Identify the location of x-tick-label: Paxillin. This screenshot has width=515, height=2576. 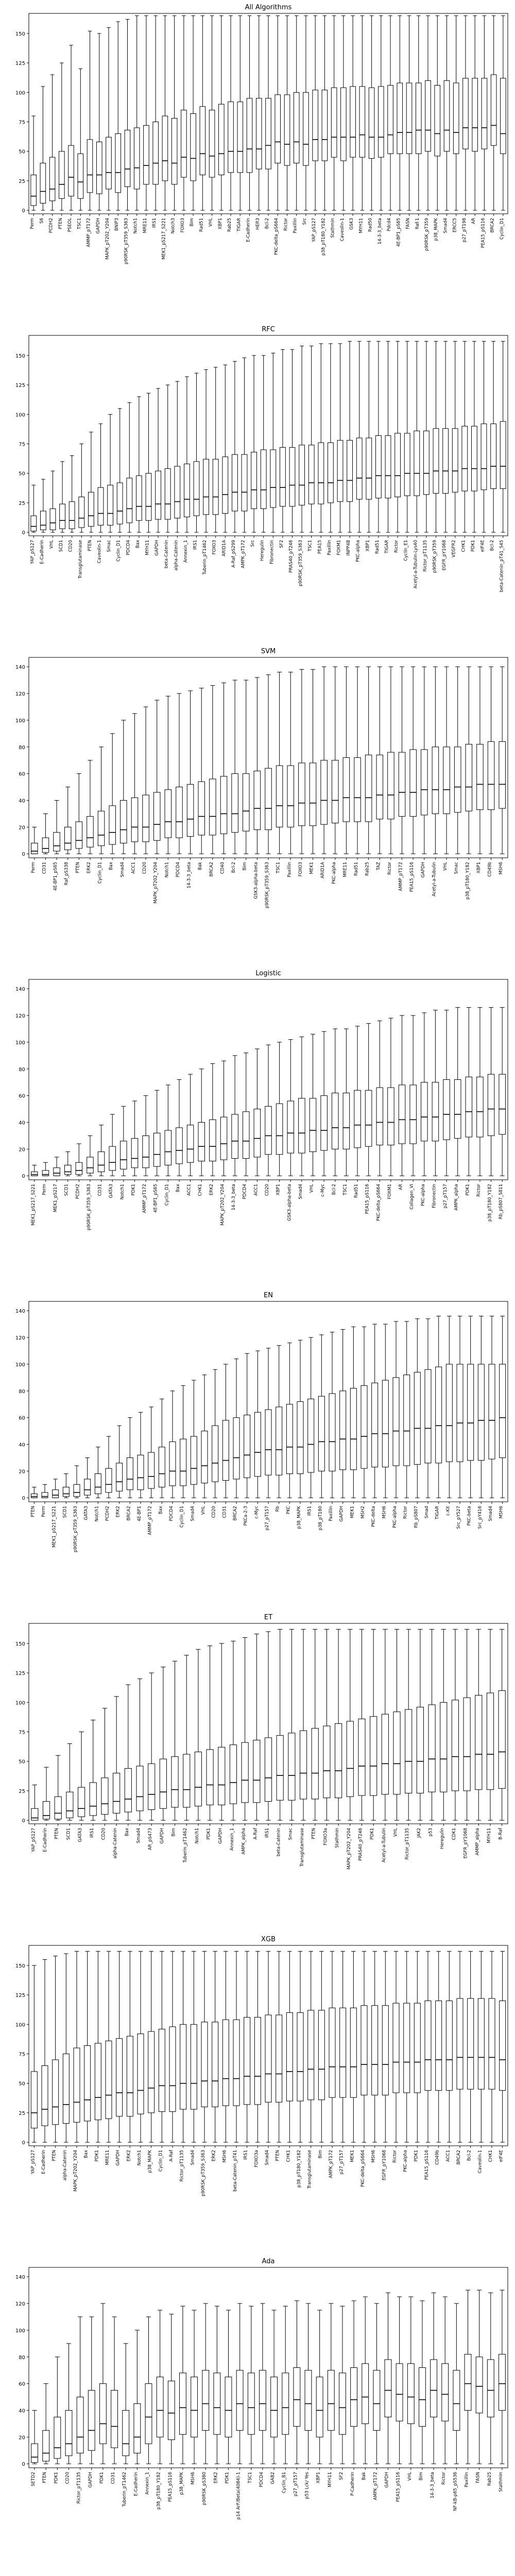
(331, 1513).